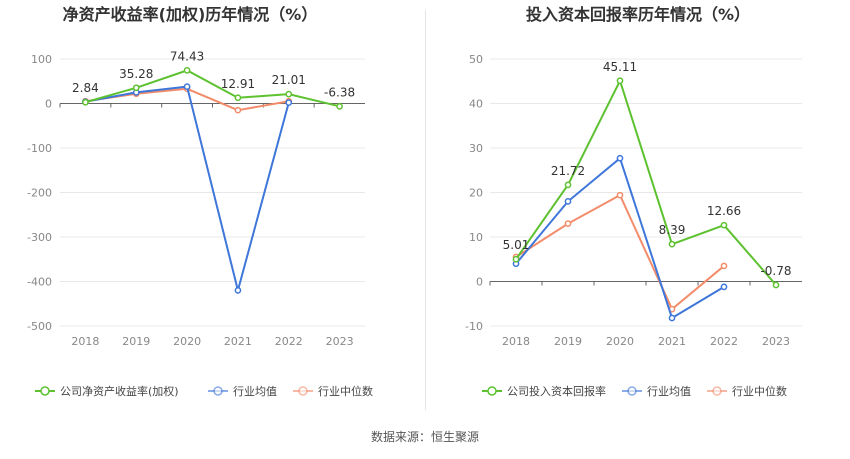  What do you see at coordinates (204, 391) in the screenshot?
I see `legend: 公司净资产收益率(加权) 行业均值 行业中位数` at bounding box center [204, 391].